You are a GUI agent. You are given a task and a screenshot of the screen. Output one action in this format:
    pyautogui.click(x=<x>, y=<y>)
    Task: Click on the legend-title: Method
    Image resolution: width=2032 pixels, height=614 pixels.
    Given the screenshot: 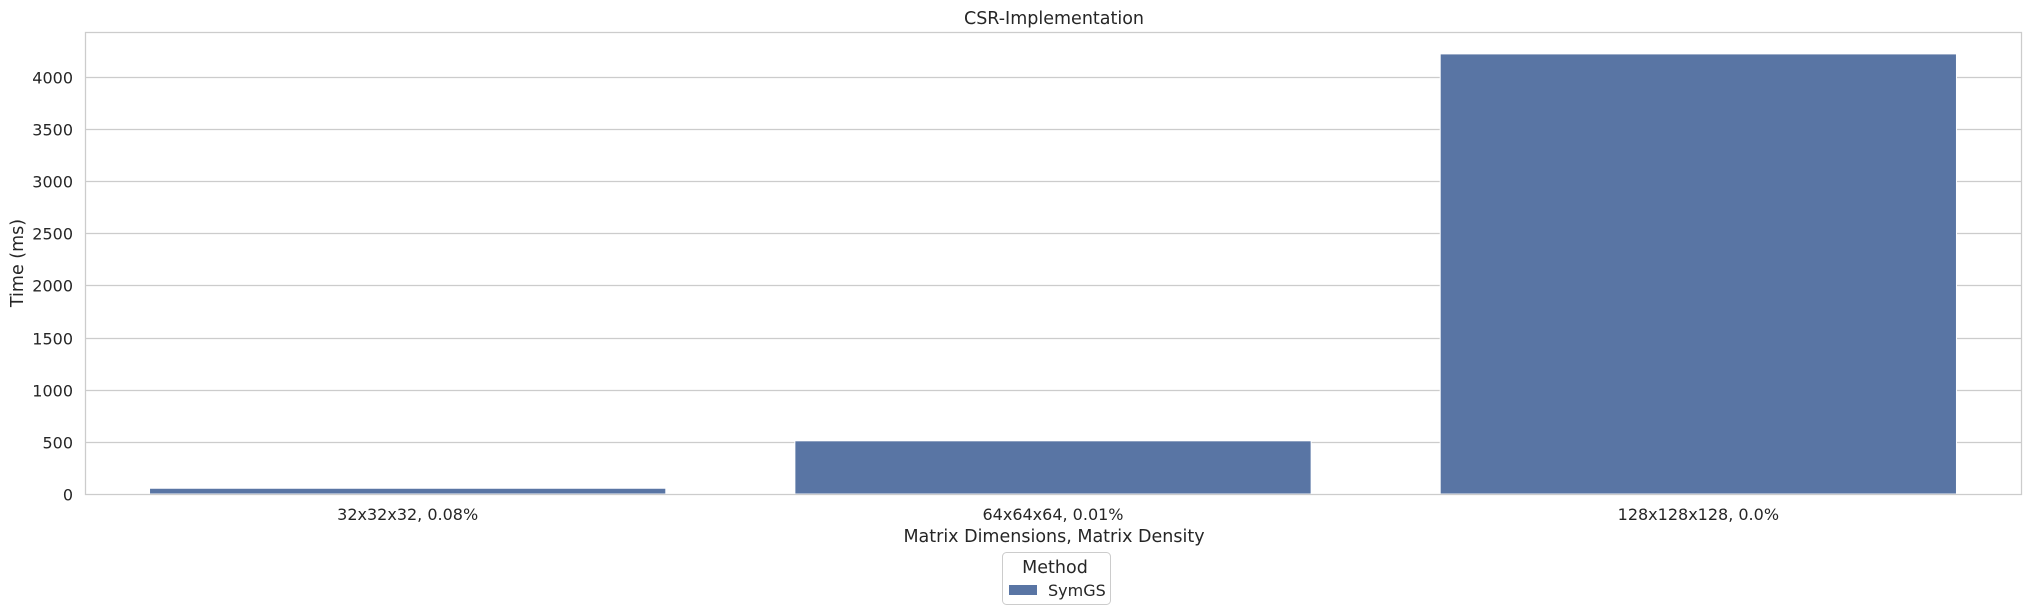 What is the action you would take?
    pyautogui.click(x=1055, y=568)
    